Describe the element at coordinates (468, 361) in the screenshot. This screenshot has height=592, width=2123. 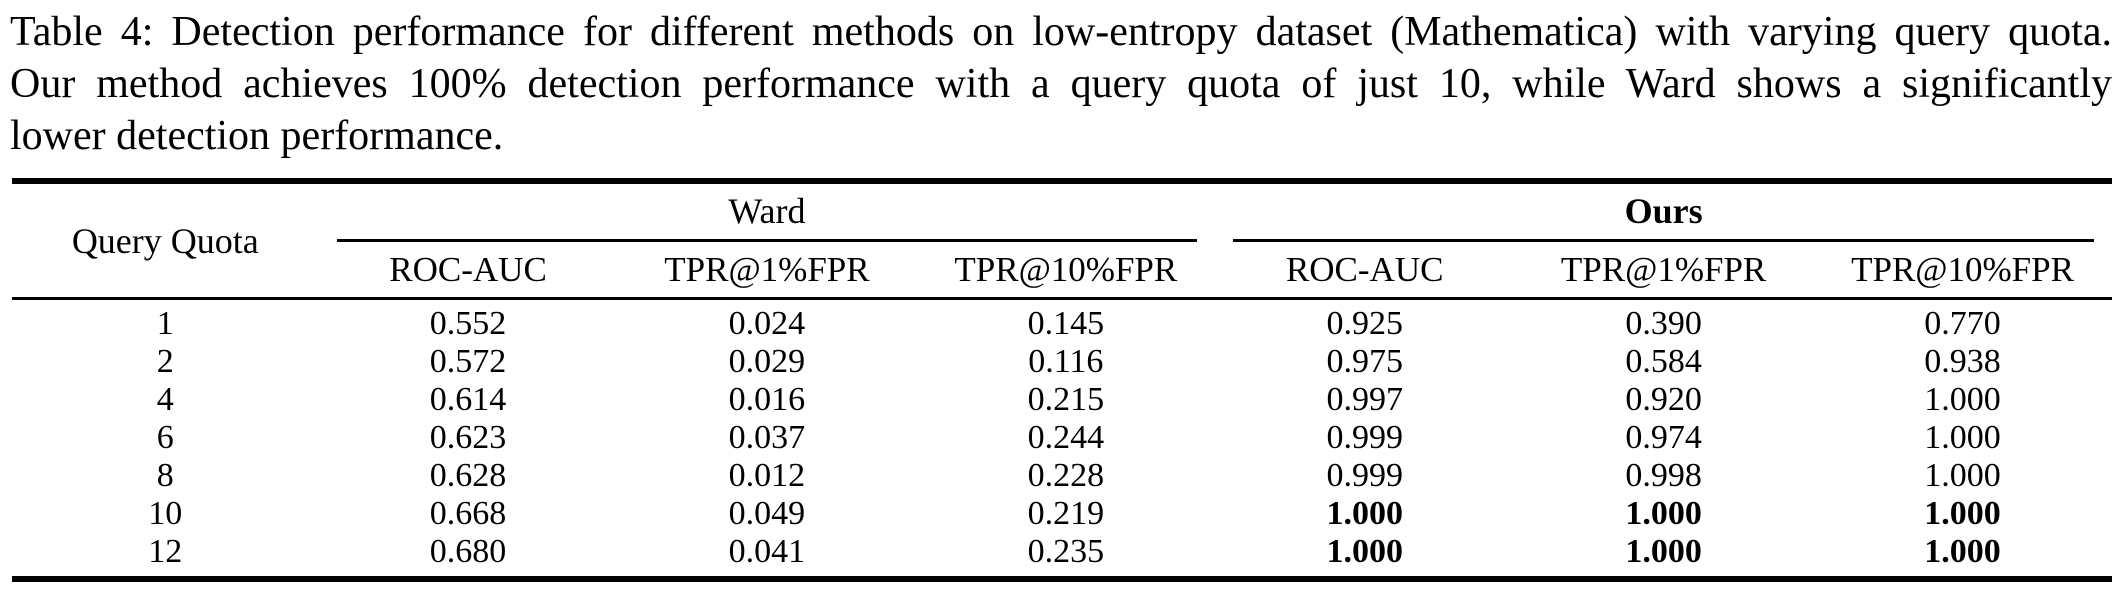
I see `value-cell: 0.572` at that location.